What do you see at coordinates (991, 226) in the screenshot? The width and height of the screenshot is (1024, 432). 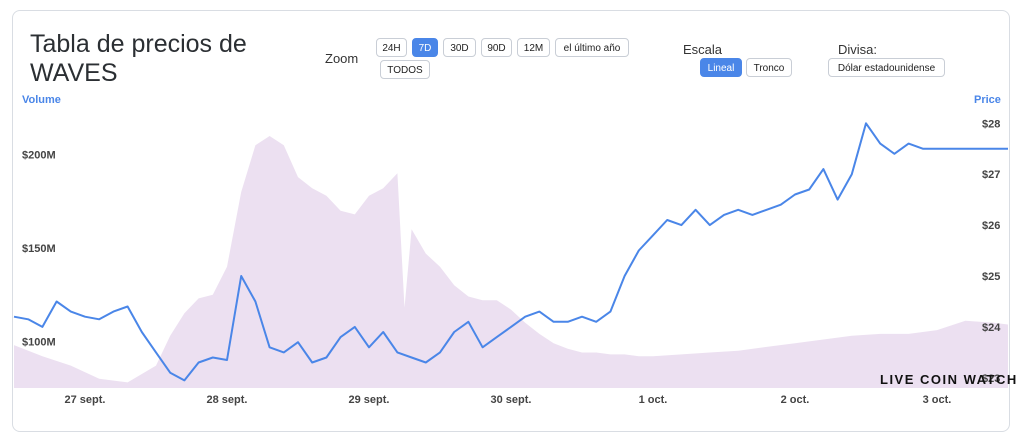 I see `price-tick-label: $26` at bounding box center [991, 226].